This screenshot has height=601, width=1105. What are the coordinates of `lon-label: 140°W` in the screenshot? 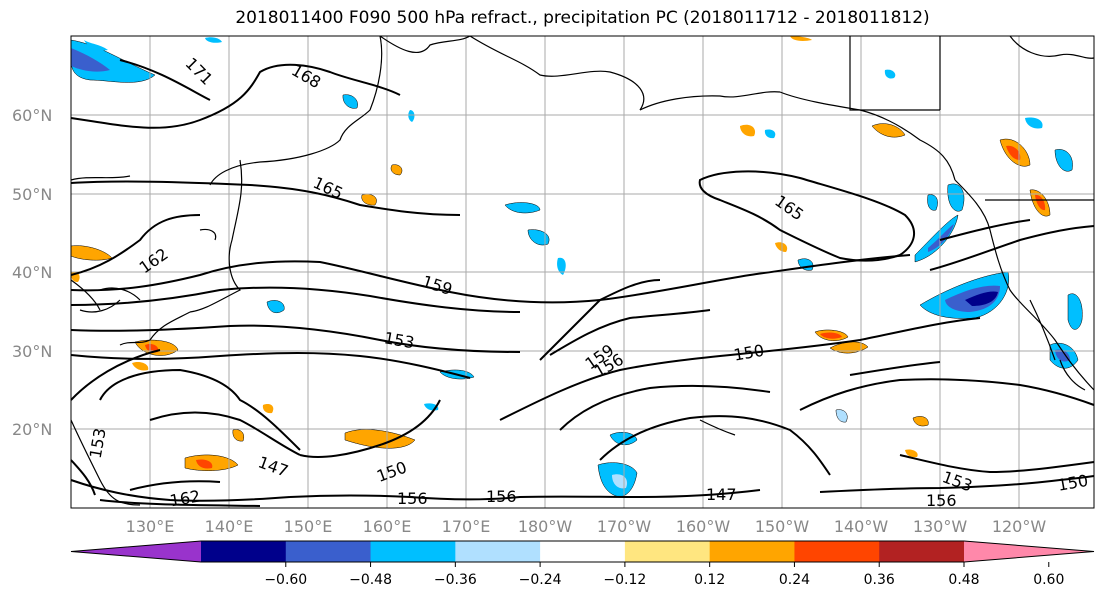 It's located at (861, 526).